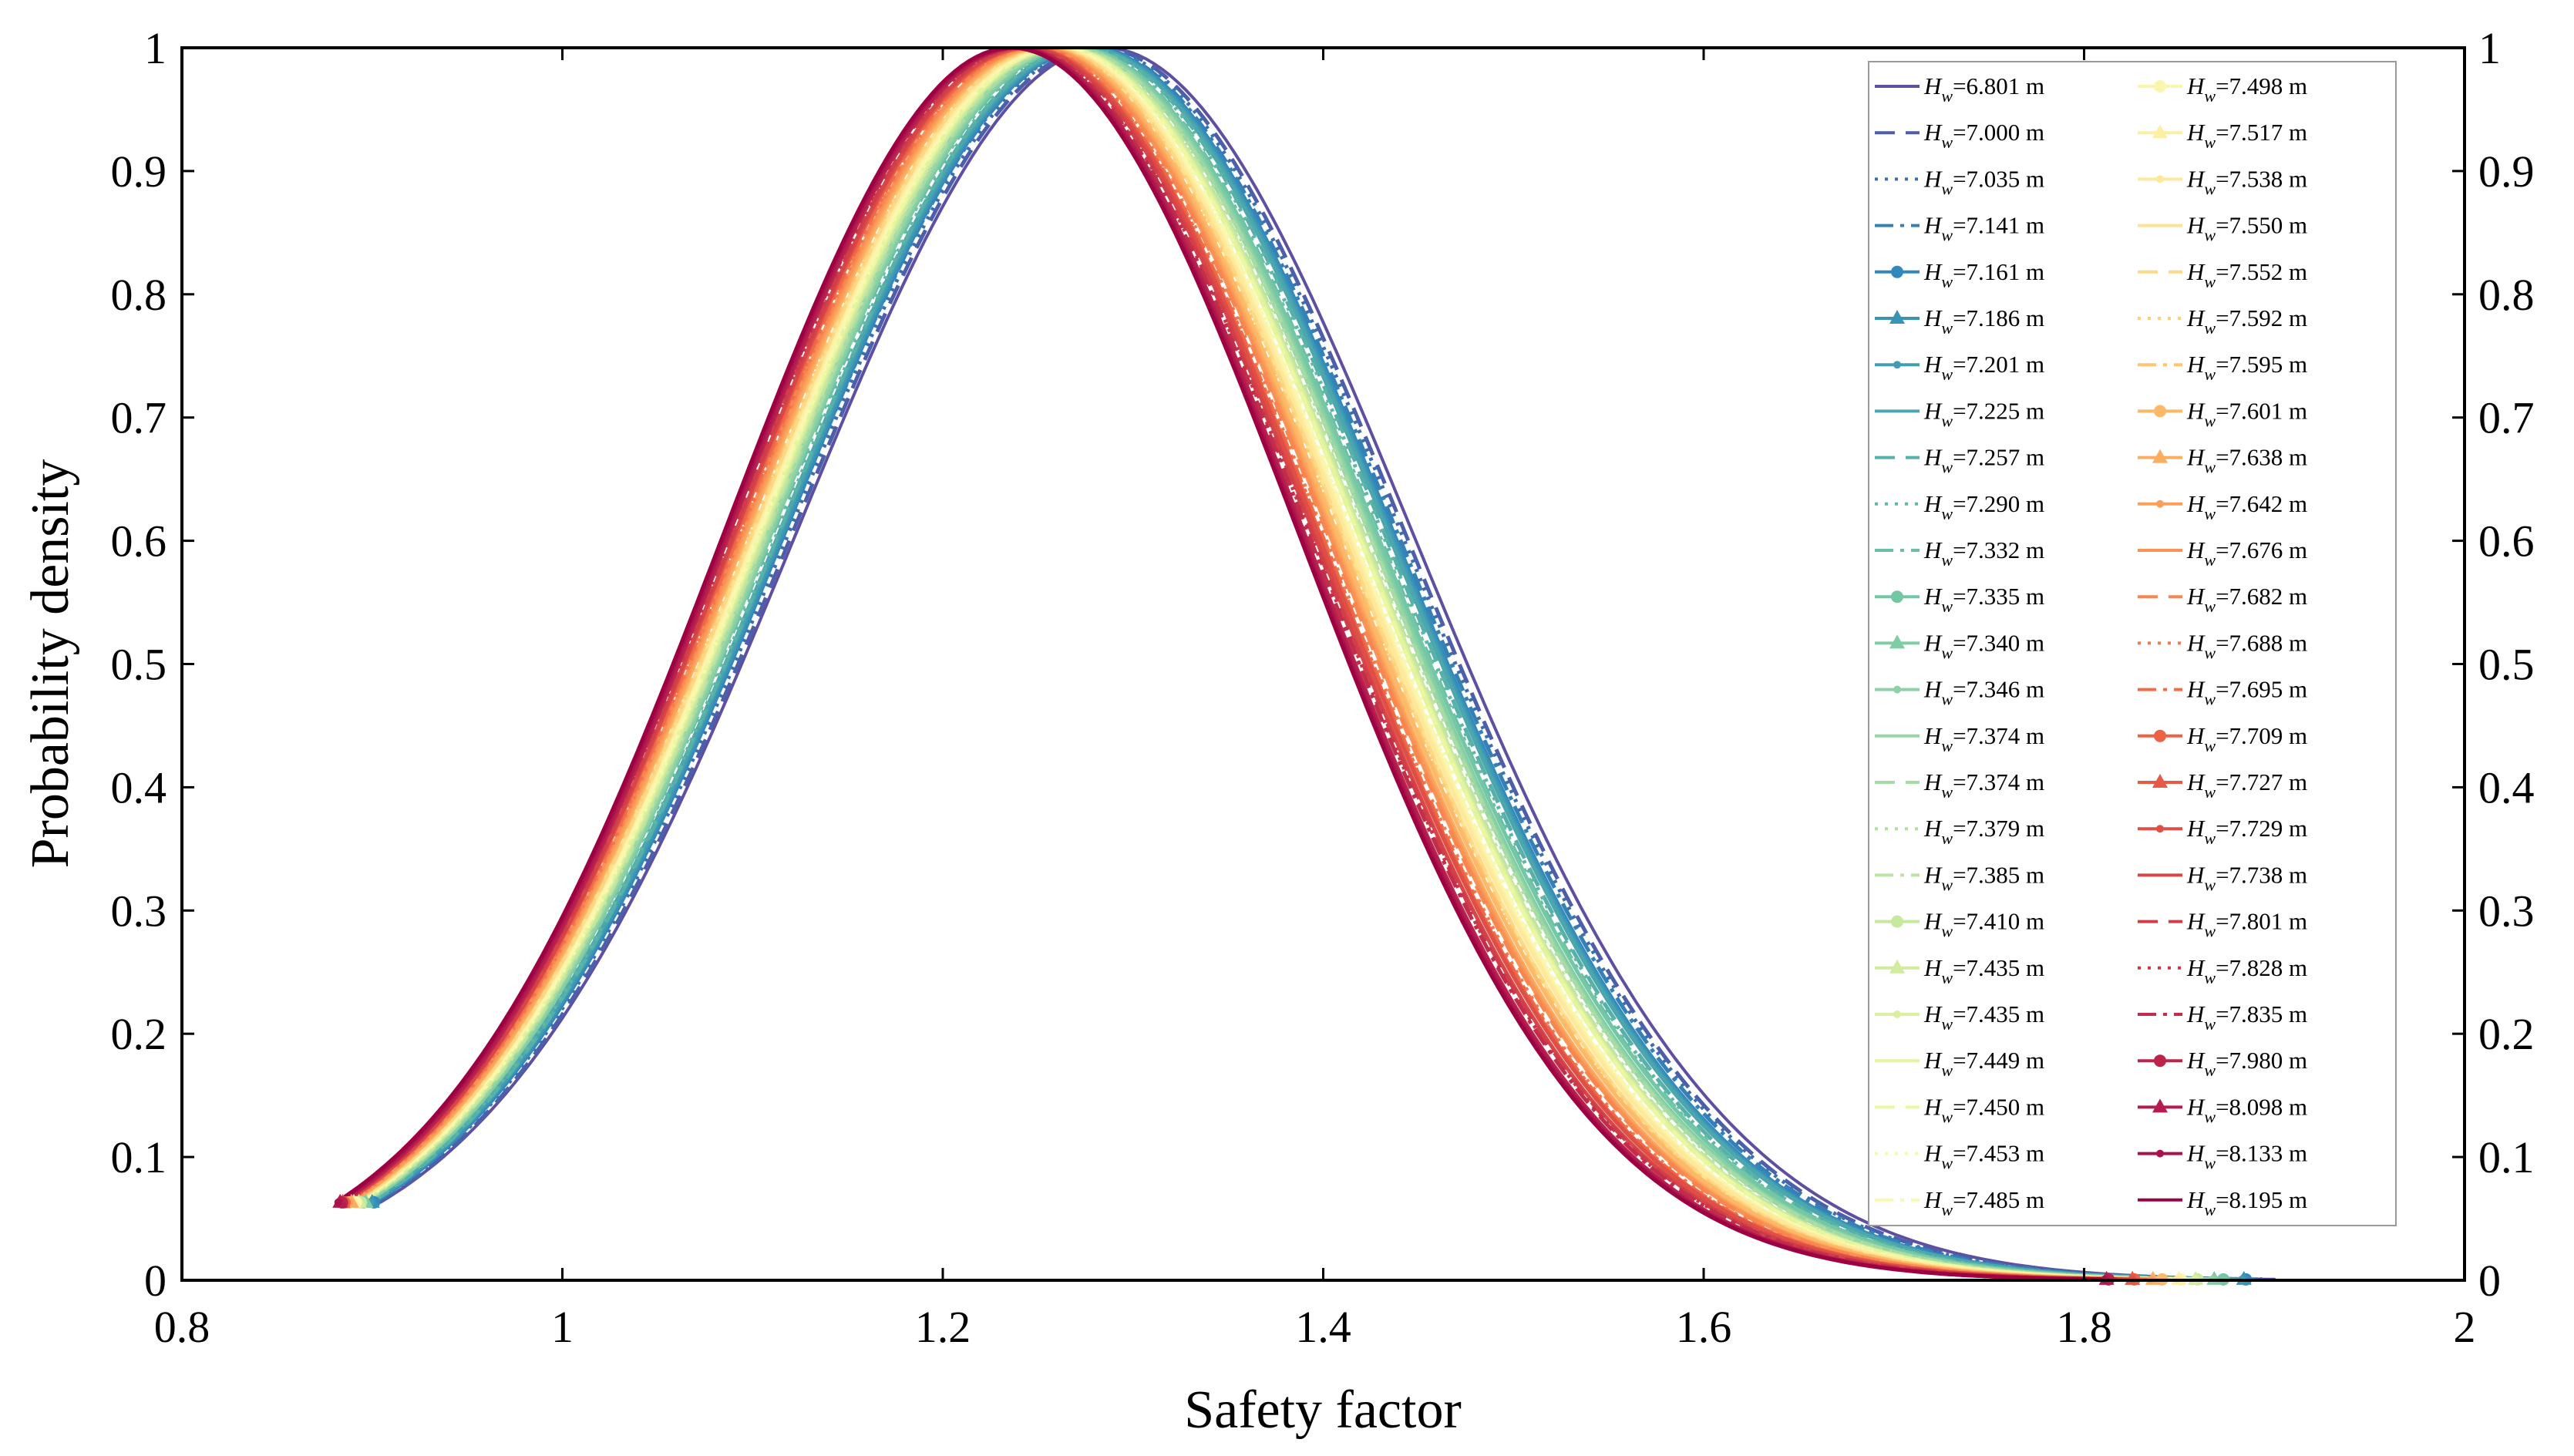 The image size is (2574, 1456). What do you see at coordinates (1983, 970) in the screenshot?
I see `legend-label: Hw=7.435 m` at bounding box center [1983, 970].